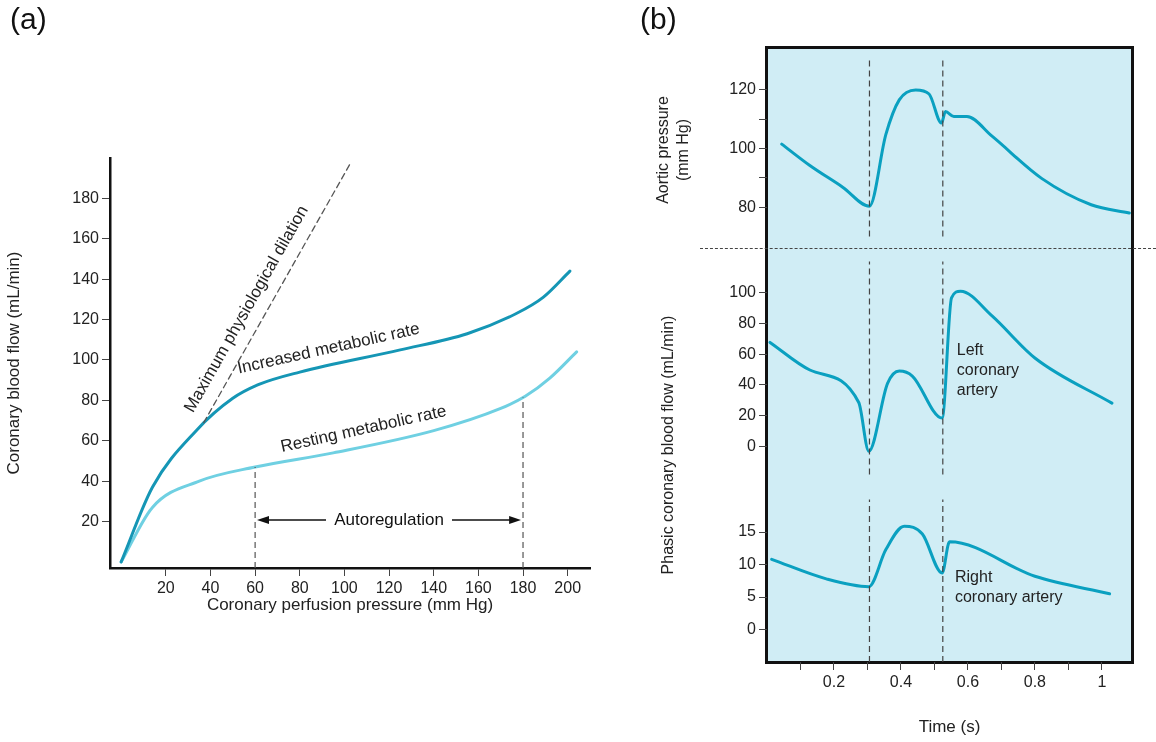 The width and height of the screenshot is (1156, 742). What do you see at coordinates (344, 588) in the screenshot?
I see `x-tick-label: 100` at bounding box center [344, 588].